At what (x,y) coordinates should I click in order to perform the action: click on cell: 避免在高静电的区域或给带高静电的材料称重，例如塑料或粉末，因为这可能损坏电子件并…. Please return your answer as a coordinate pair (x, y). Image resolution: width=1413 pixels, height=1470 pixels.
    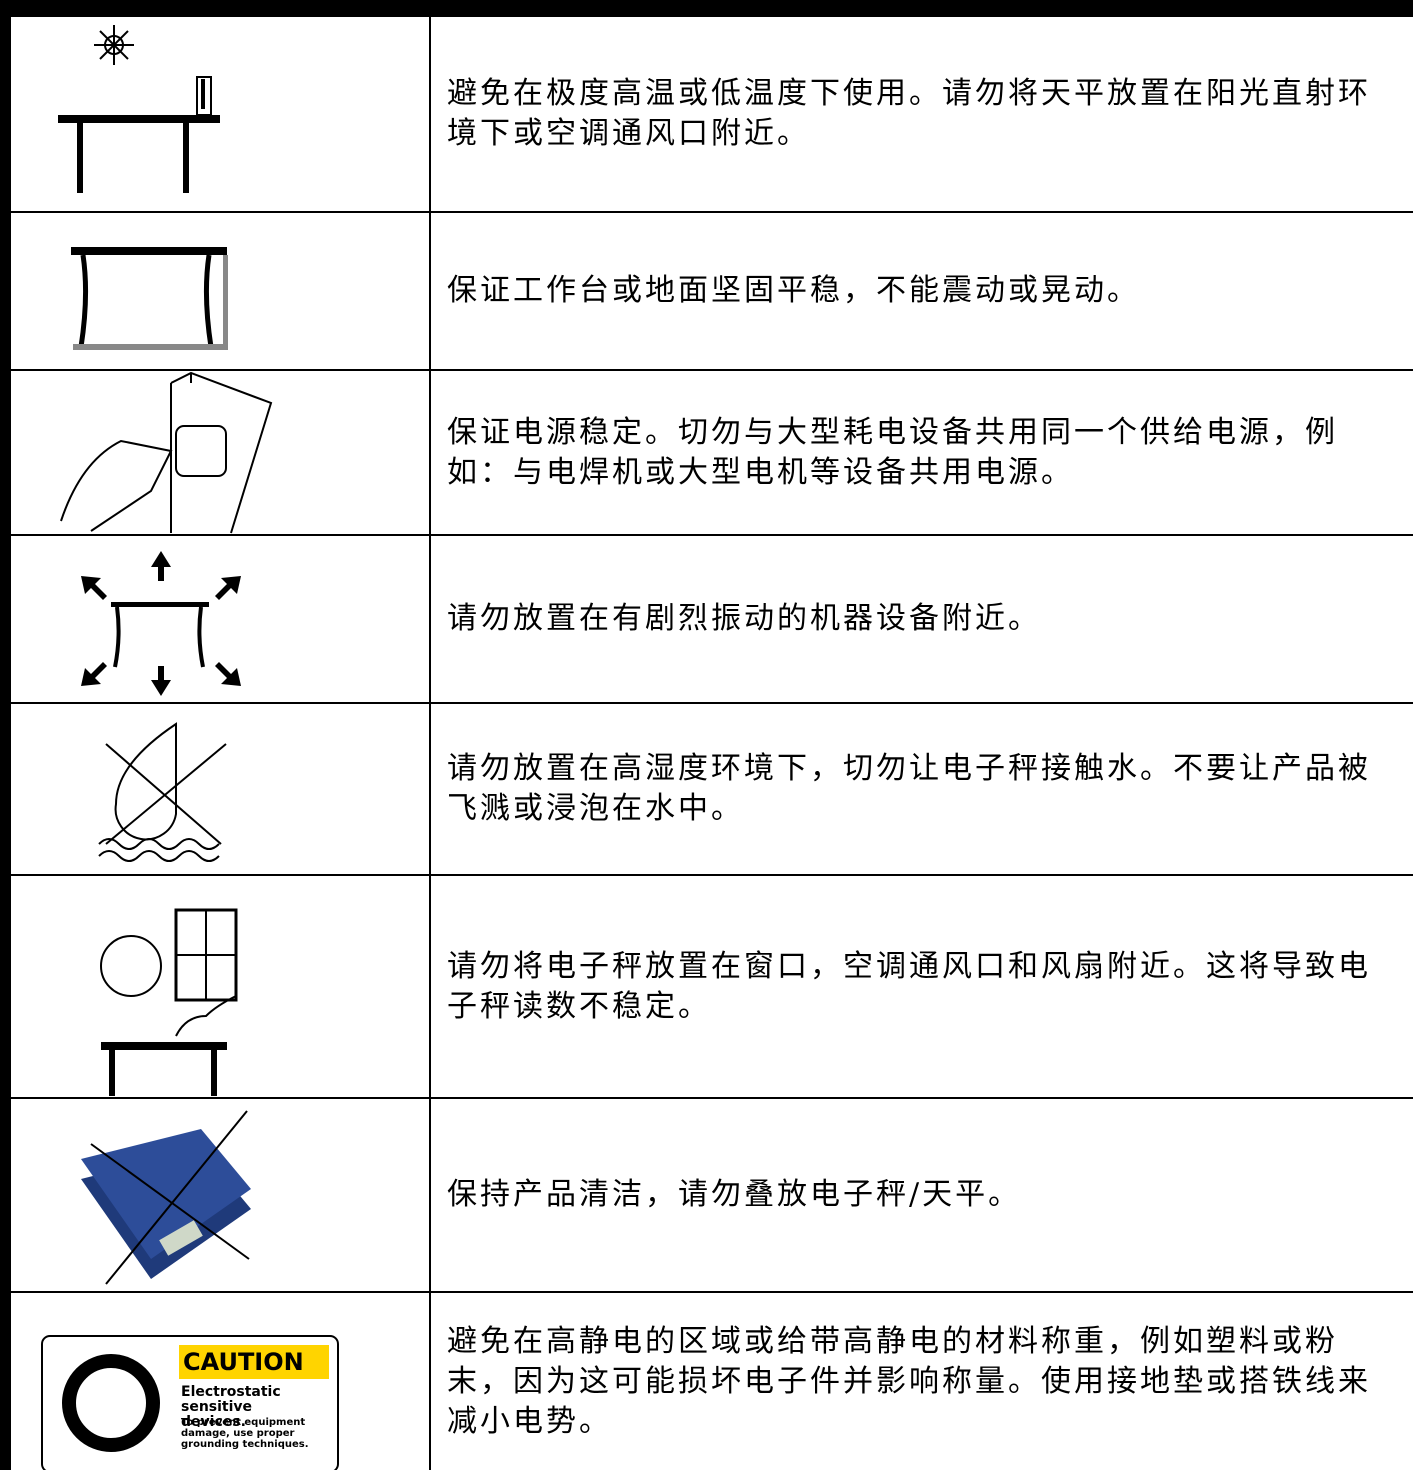
    Looking at the image, I should click on (911, 1381).